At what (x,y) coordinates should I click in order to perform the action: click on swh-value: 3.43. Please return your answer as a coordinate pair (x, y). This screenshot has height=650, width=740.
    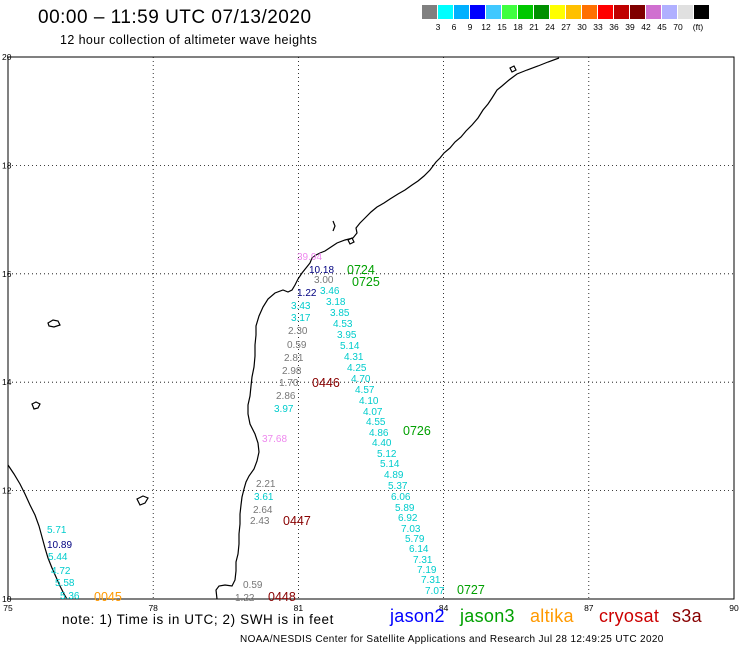
    Looking at the image, I should click on (301, 306).